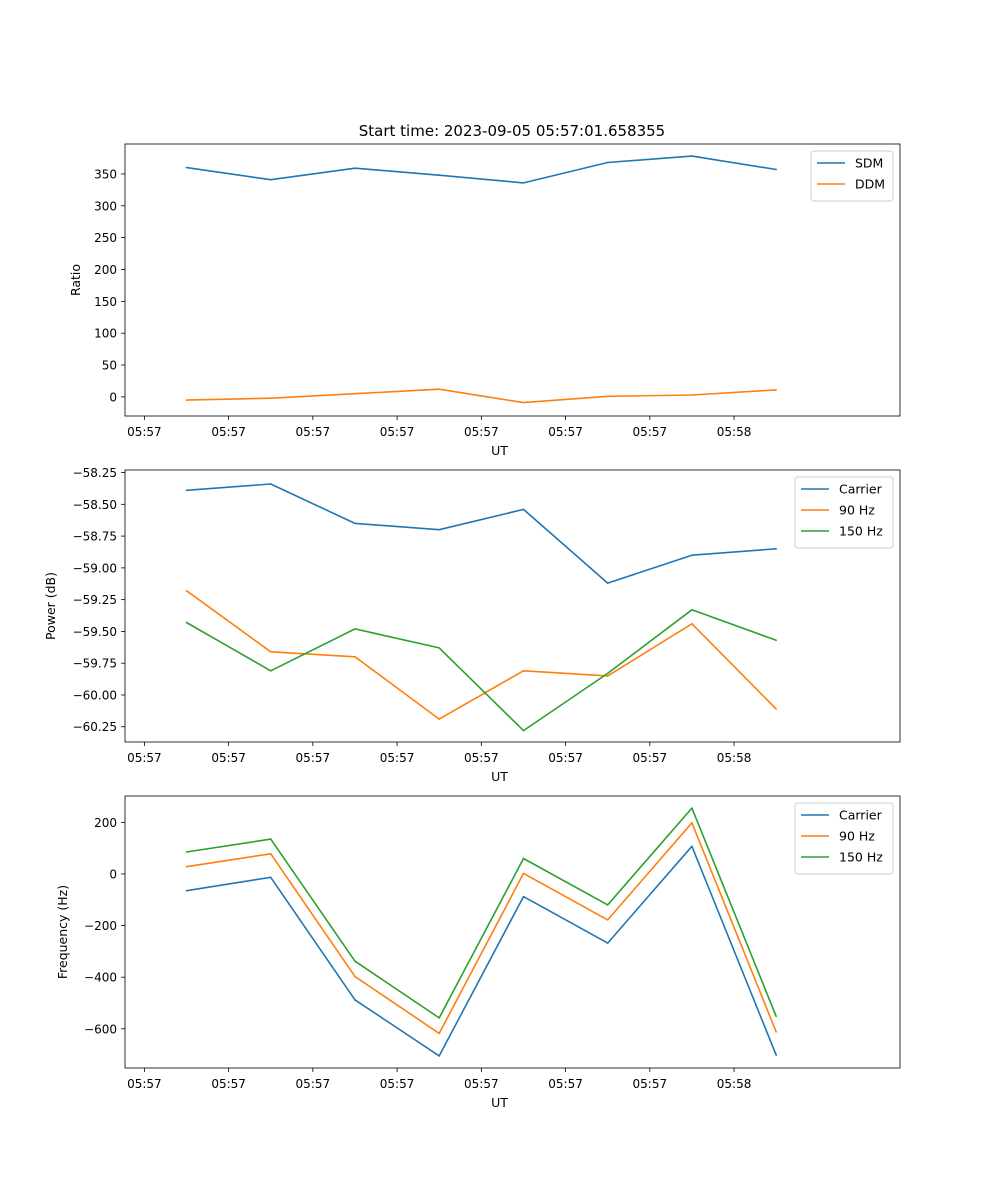  I want to click on ratio-y-axis-label: Ratio, so click(75, 280).